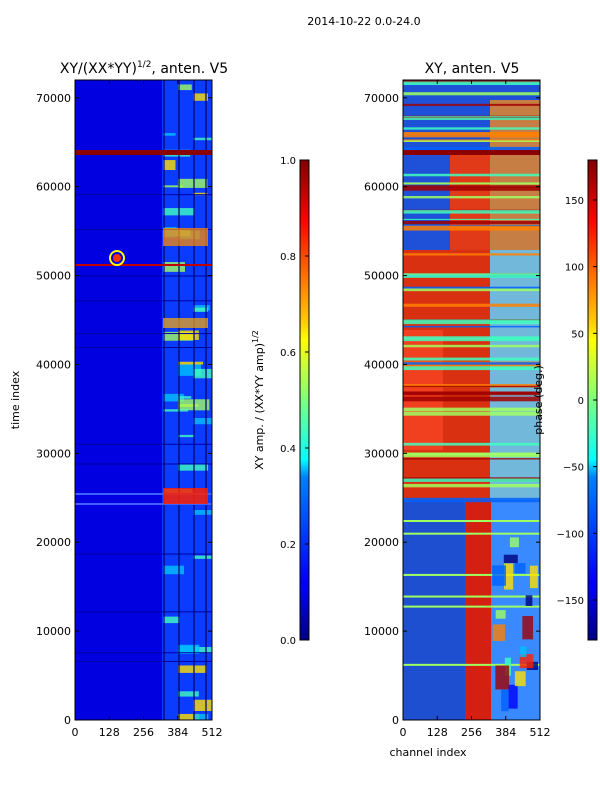  I want to click on y-tick-label: 70000, so click(53, 98).